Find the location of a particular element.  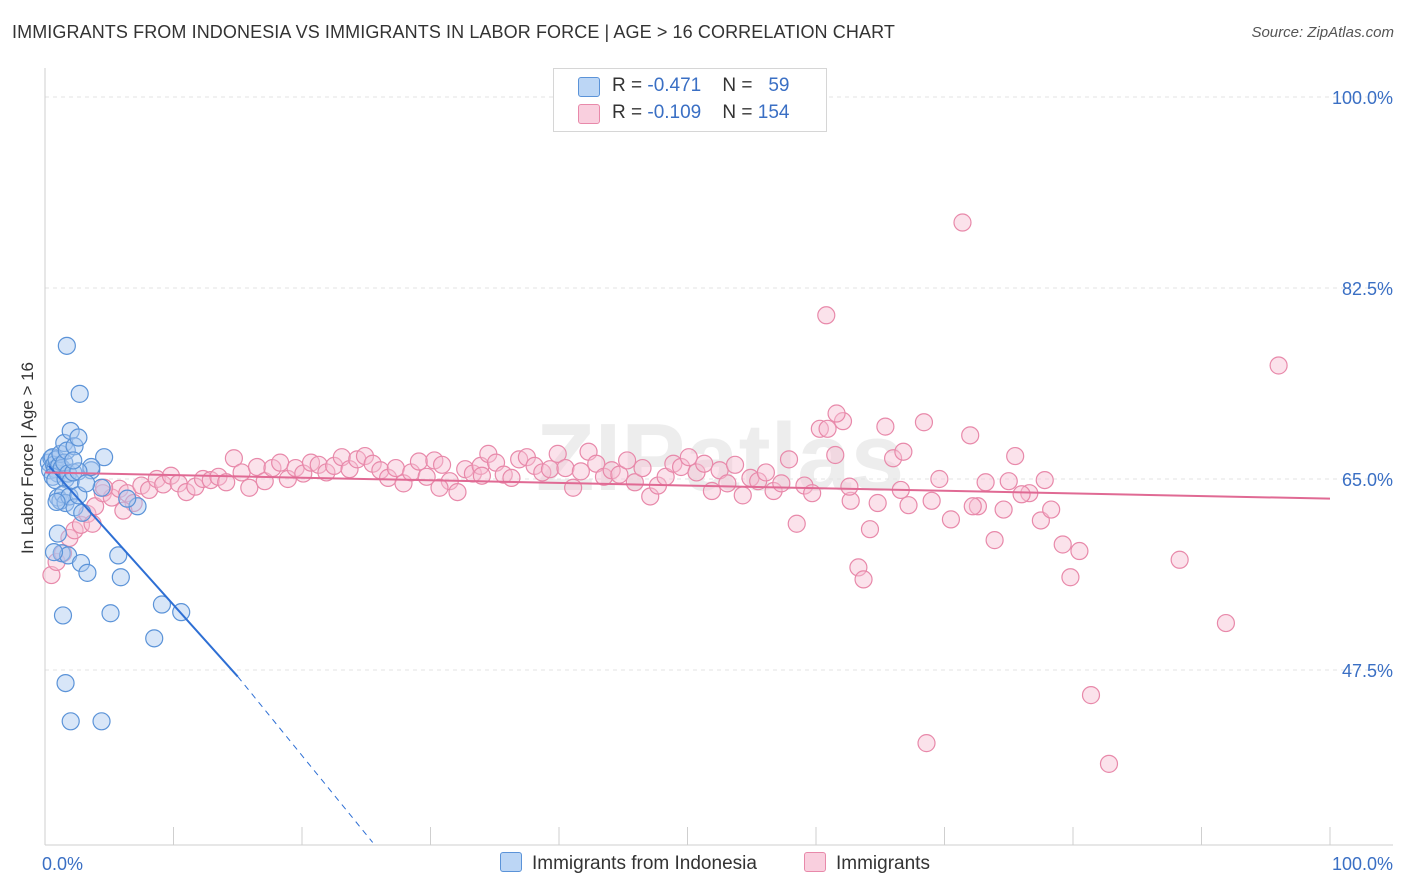

bottom-legend-immigrants: Immigrants is located at coordinates (867, 863).